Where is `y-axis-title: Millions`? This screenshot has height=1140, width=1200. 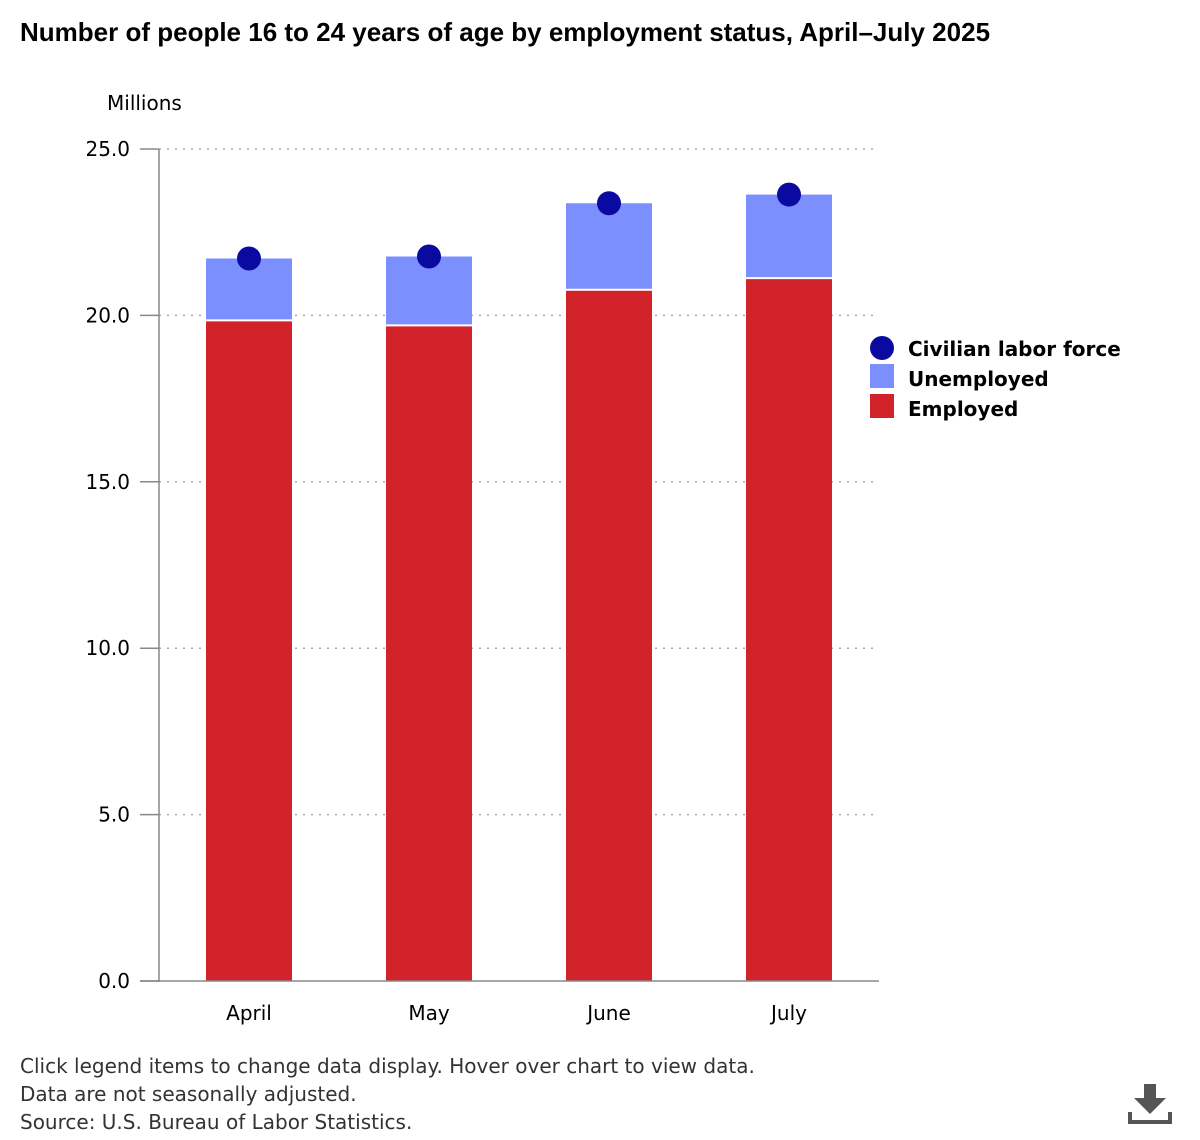 y-axis-title: Millions is located at coordinates (144, 103).